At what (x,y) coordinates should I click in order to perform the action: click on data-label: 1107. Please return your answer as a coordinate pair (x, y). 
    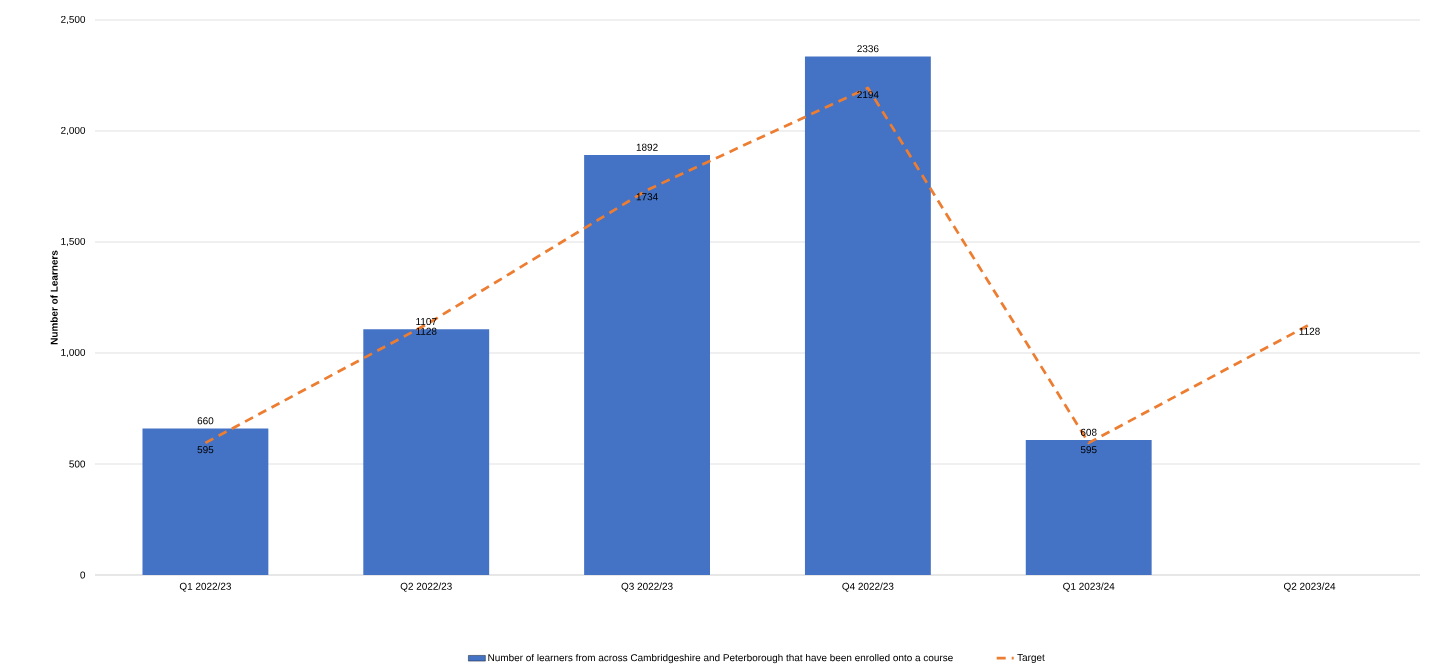
    Looking at the image, I should click on (426, 321).